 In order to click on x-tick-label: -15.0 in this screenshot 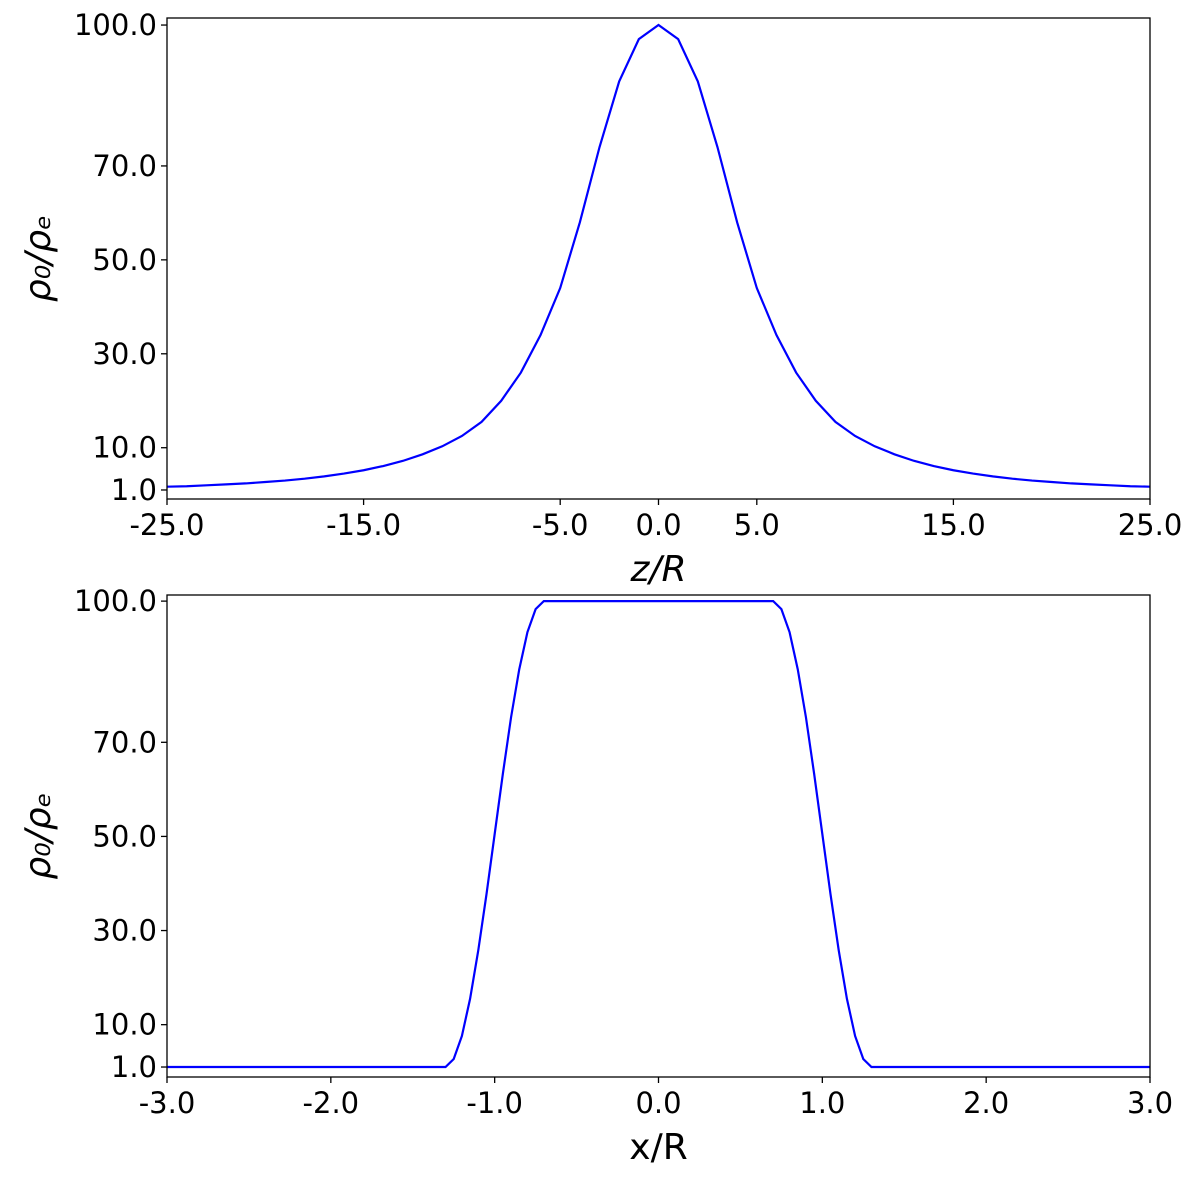, I will do `click(363, 525)`.